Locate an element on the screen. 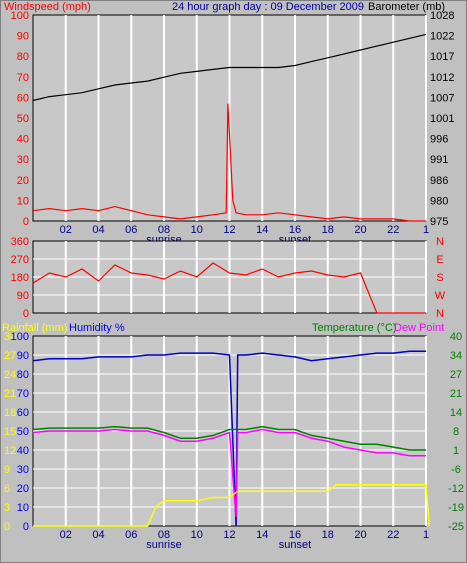 This screenshot has height=563, width=467. x-tick-label: 22 is located at coordinates (393, 230).